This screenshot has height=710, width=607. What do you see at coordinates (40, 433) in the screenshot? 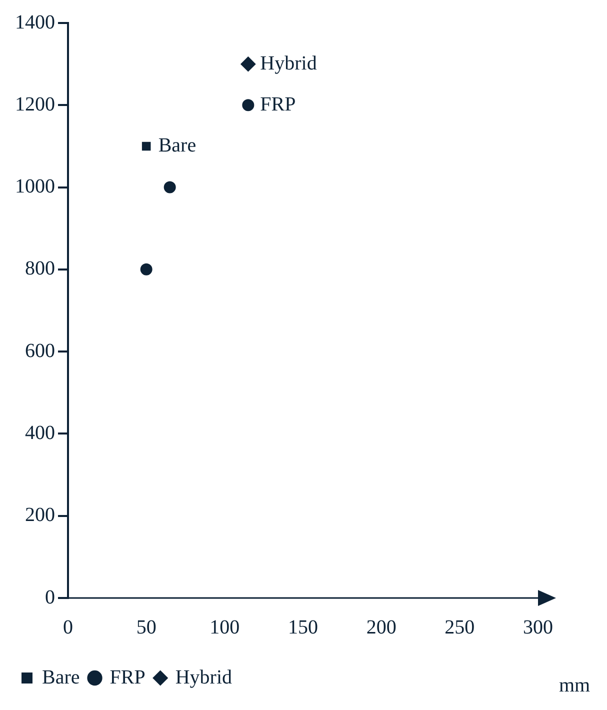
I see `y-tick-label: 400` at bounding box center [40, 433].